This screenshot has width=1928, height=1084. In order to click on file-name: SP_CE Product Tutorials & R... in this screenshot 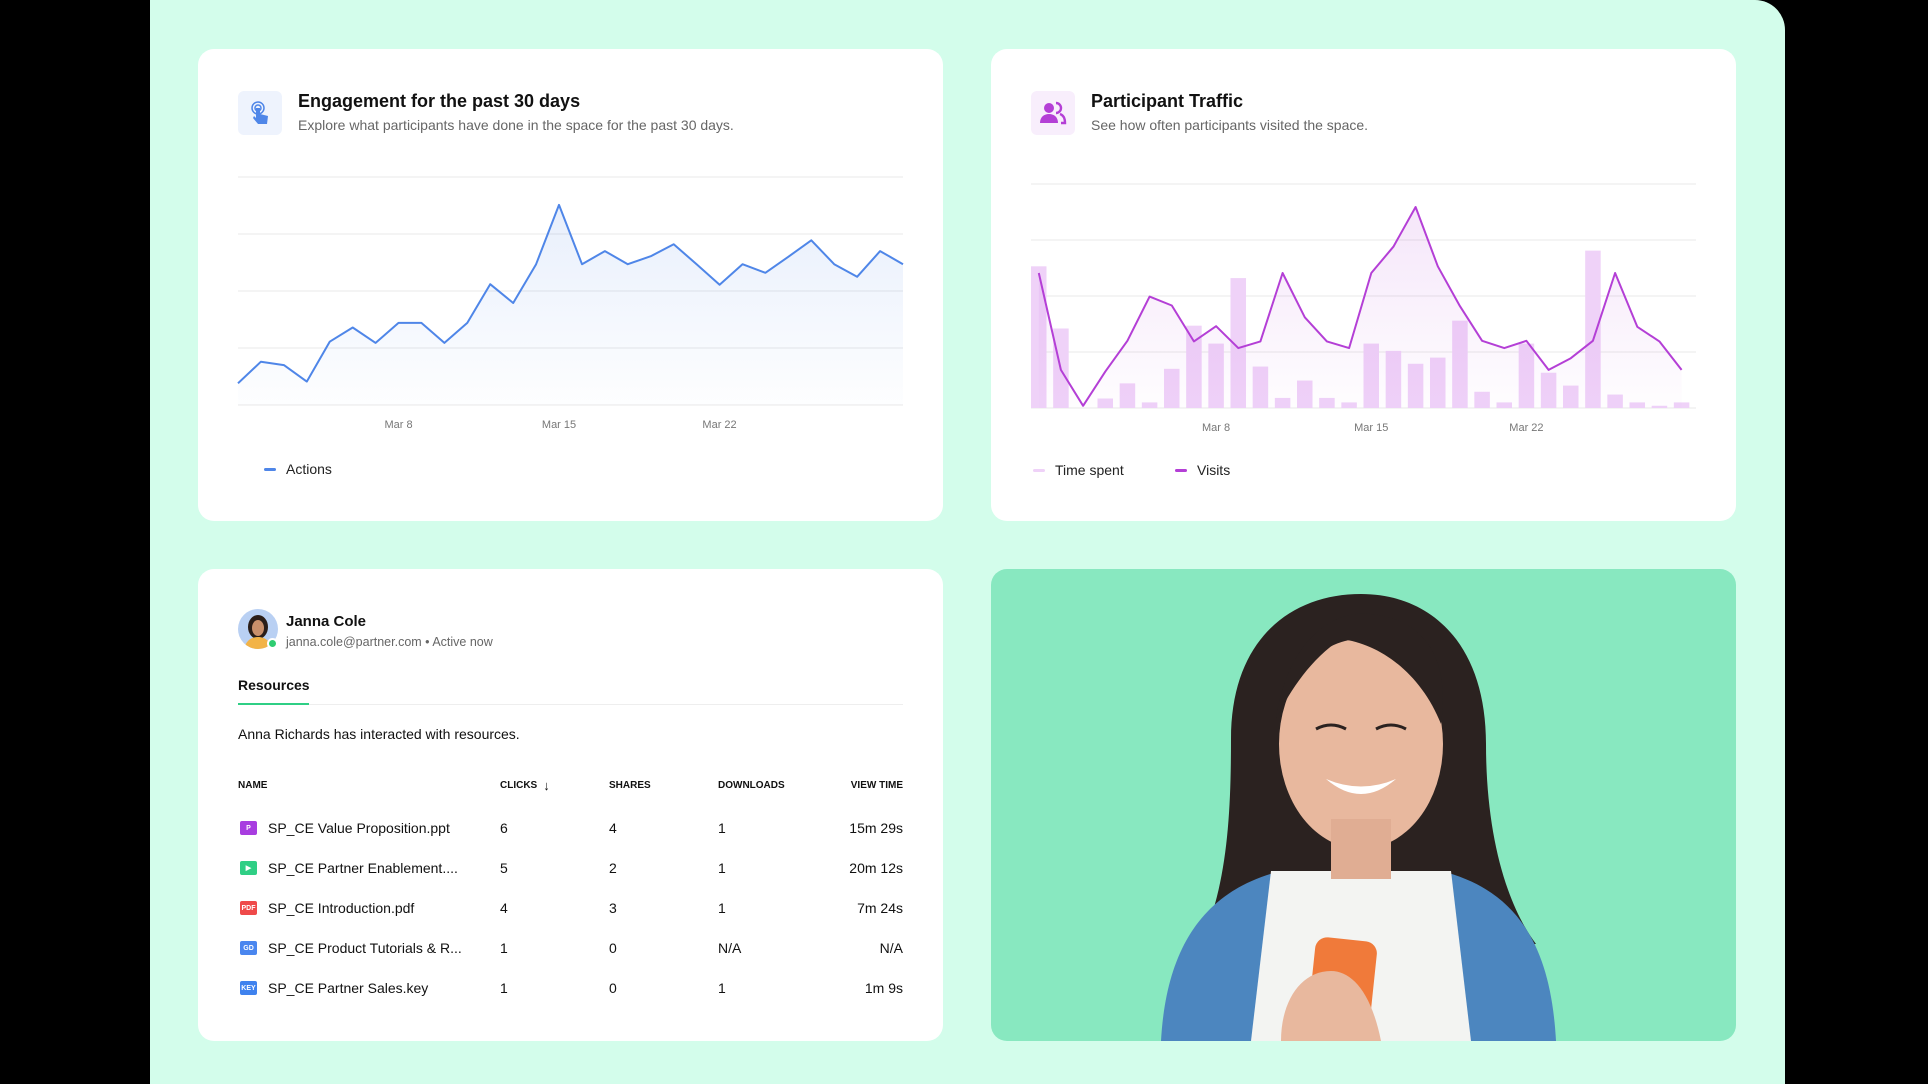, I will do `click(365, 948)`.